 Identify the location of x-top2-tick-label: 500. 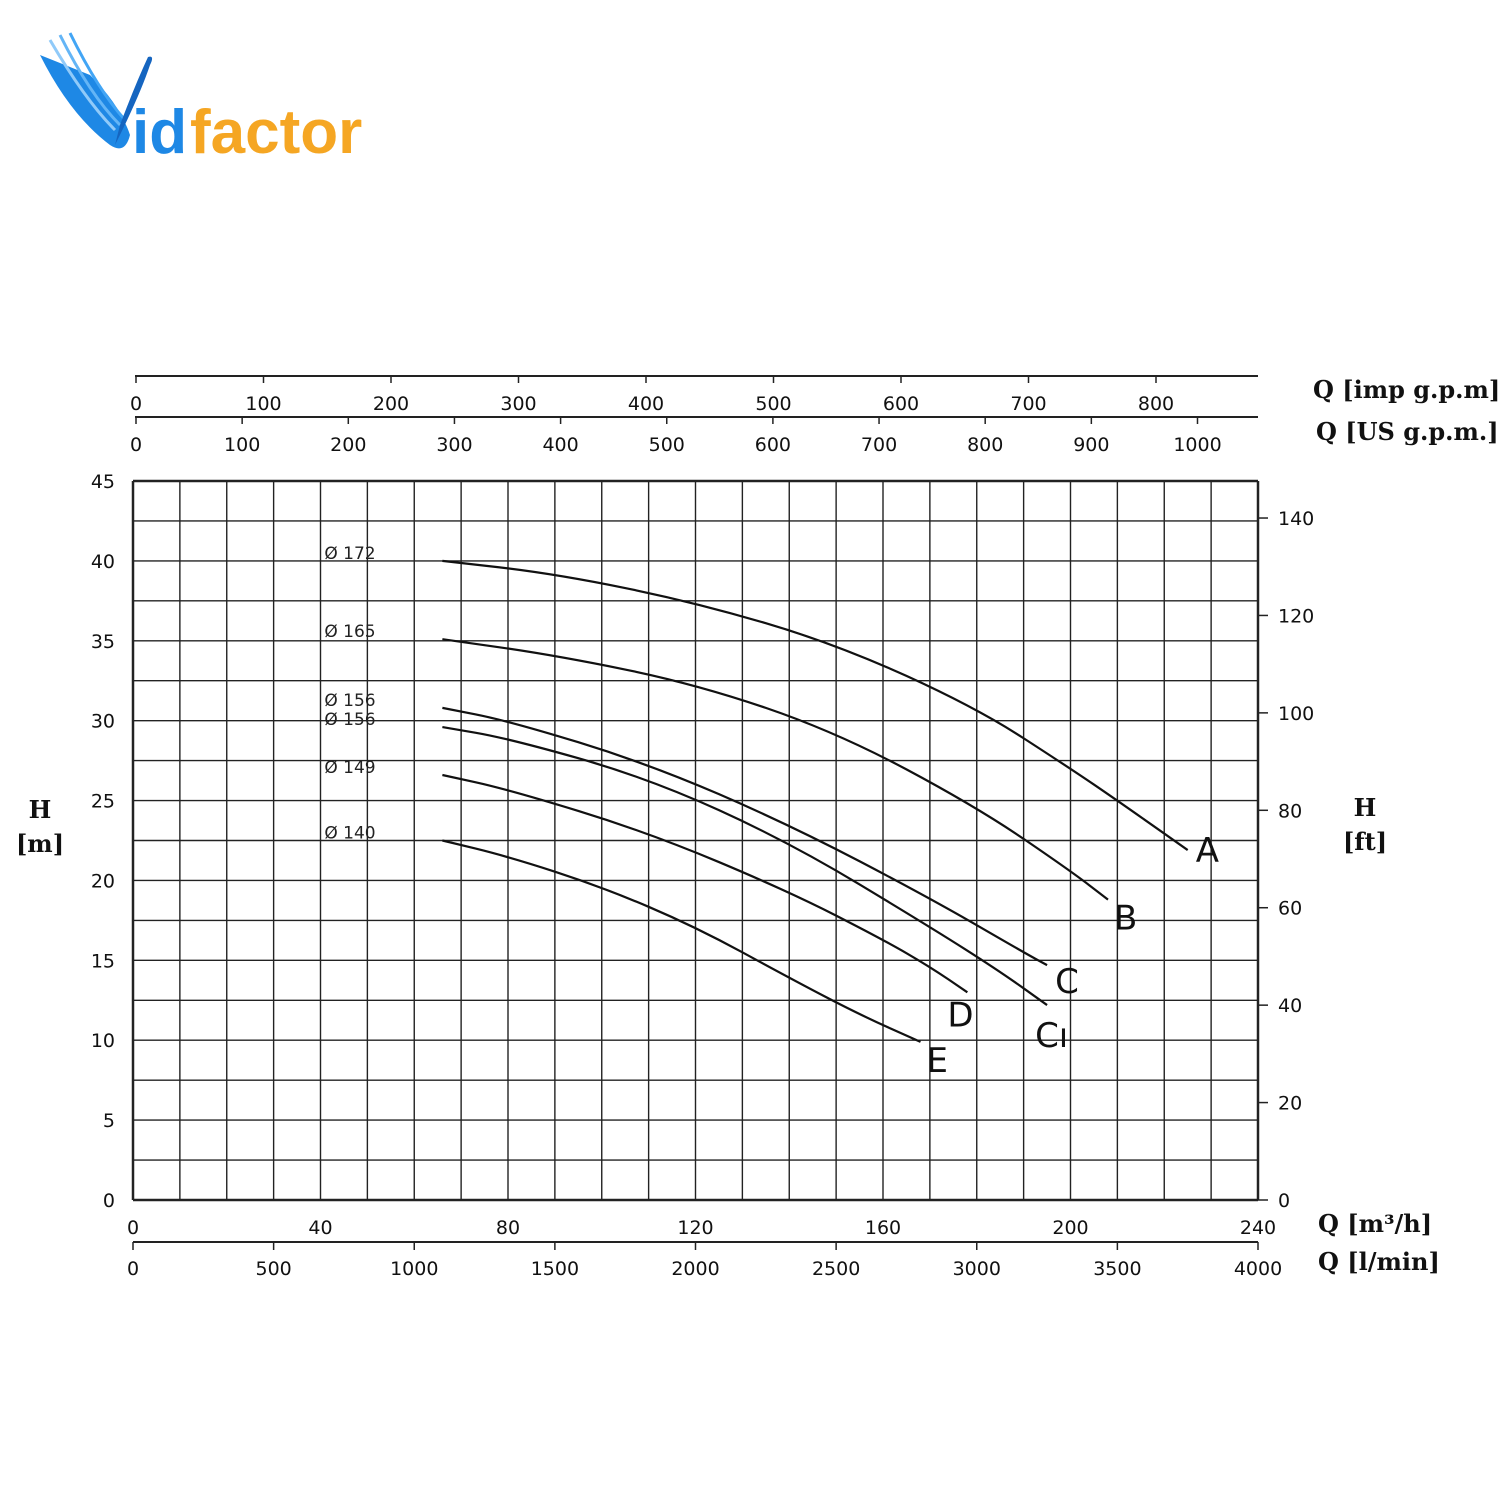
(667, 445).